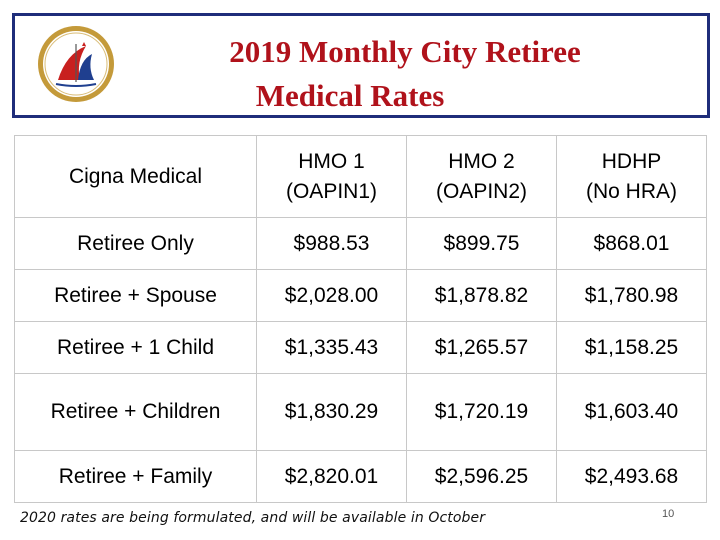 The image size is (720, 540). What do you see at coordinates (76, 64) in the screenshot?
I see `city-seal-icon` at bounding box center [76, 64].